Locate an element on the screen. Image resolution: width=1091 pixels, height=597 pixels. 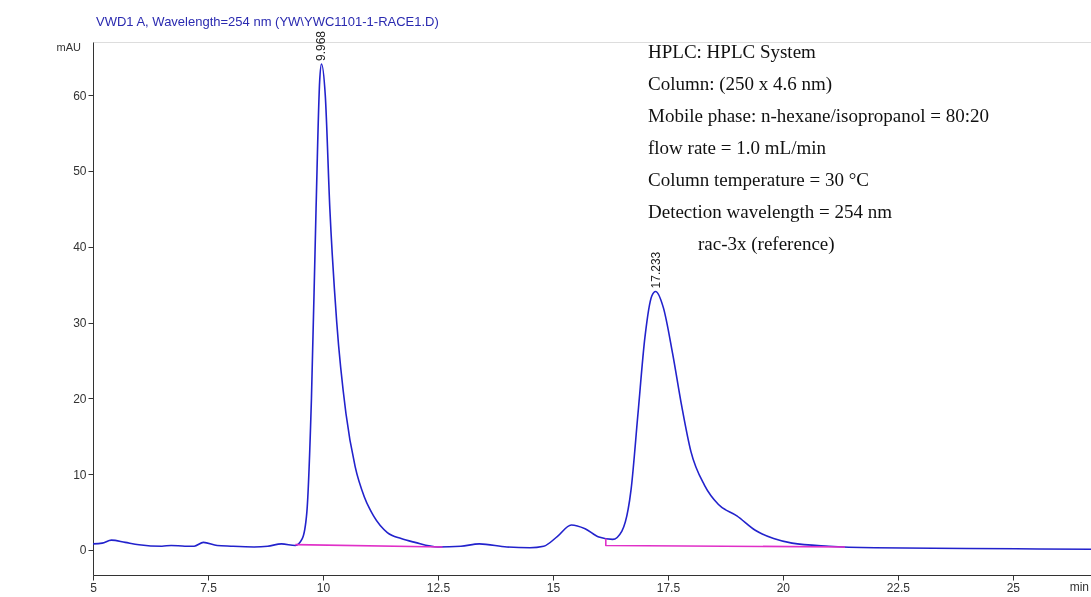
x-tick-label: 20 is located at coordinates (783, 587).